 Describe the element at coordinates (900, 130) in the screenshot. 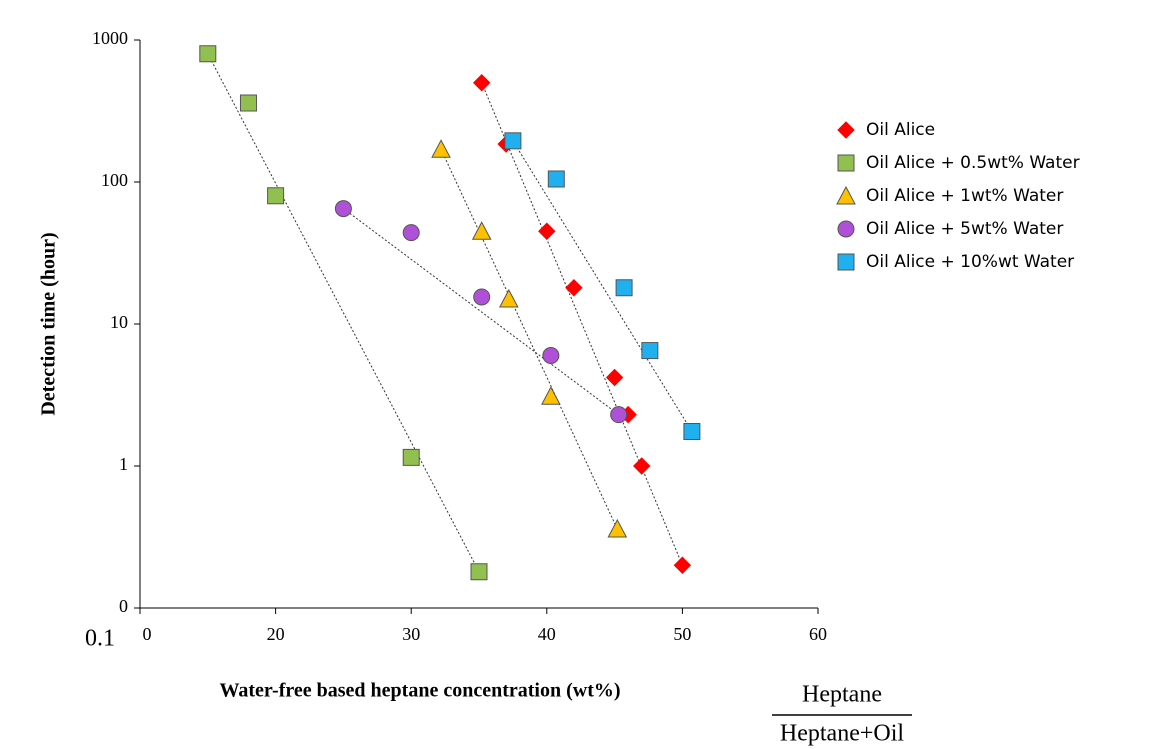

I see `legend-label: Oil Alice` at that location.